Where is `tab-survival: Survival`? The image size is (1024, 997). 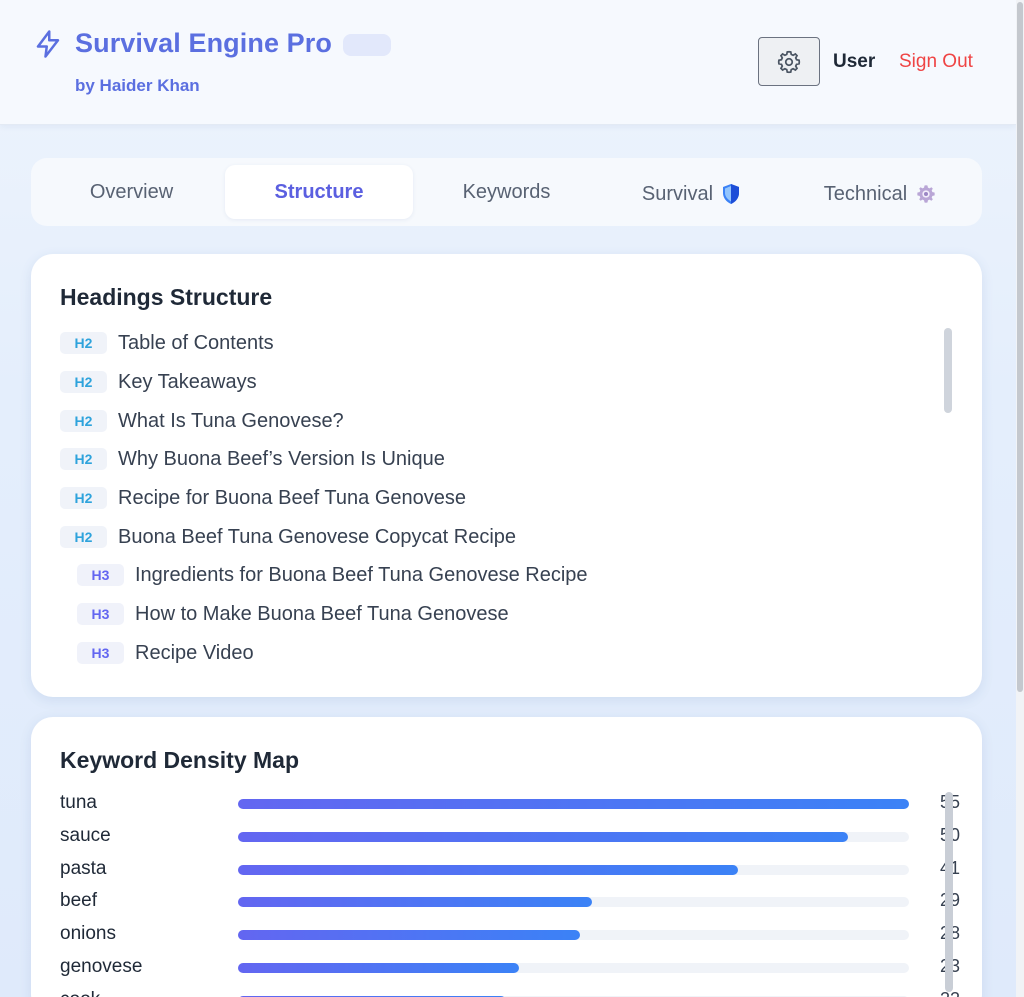 tab-survival: Survival is located at coordinates (691, 194).